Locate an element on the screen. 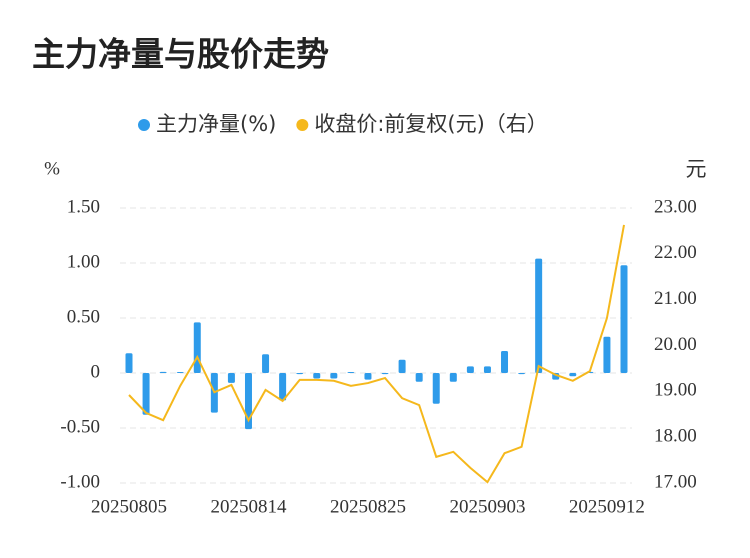 The height and width of the screenshot is (558, 750). x-tick-label: 20250903 is located at coordinates (487, 506).